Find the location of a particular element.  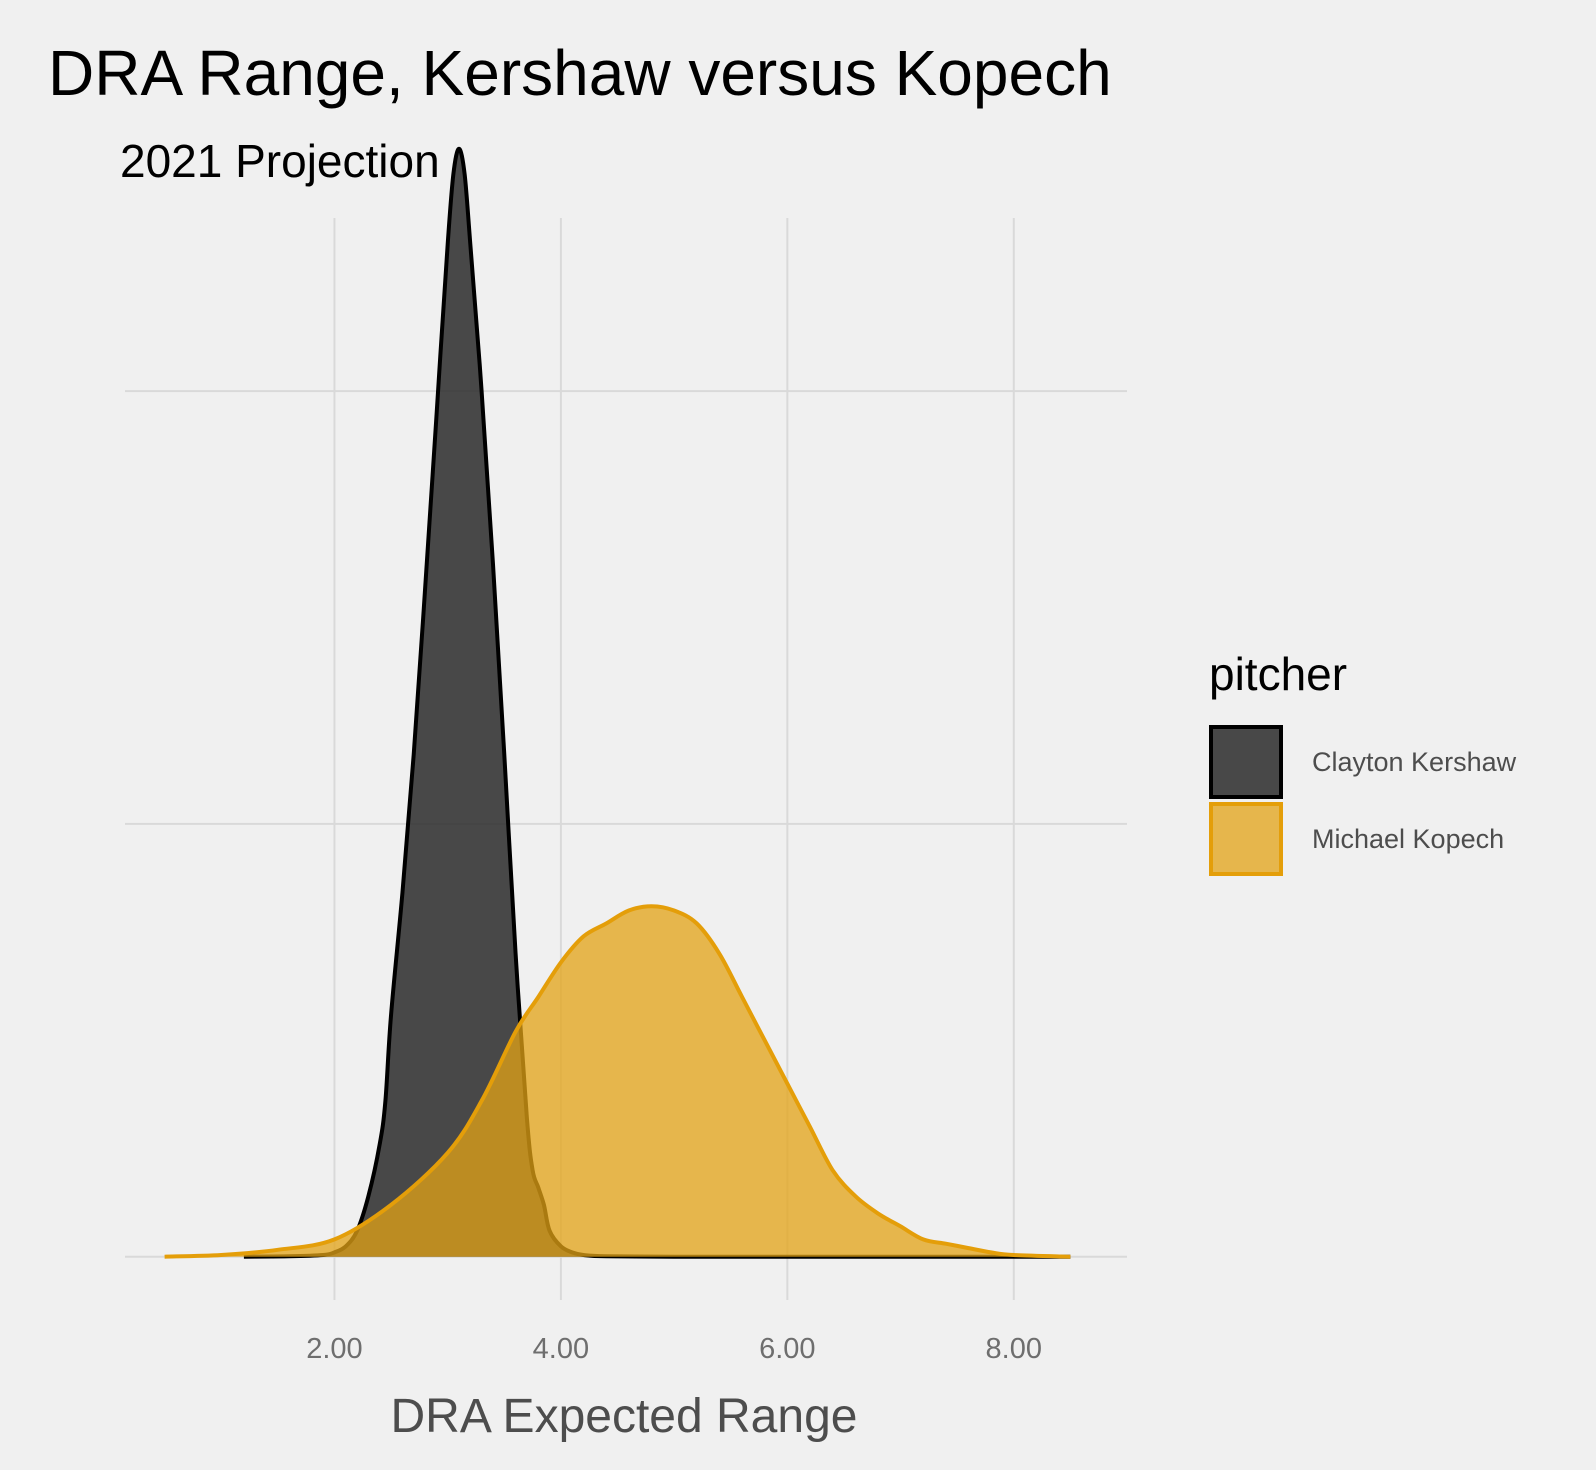

x-axis-title: DRA Expected Range is located at coordinates (624, 1416).